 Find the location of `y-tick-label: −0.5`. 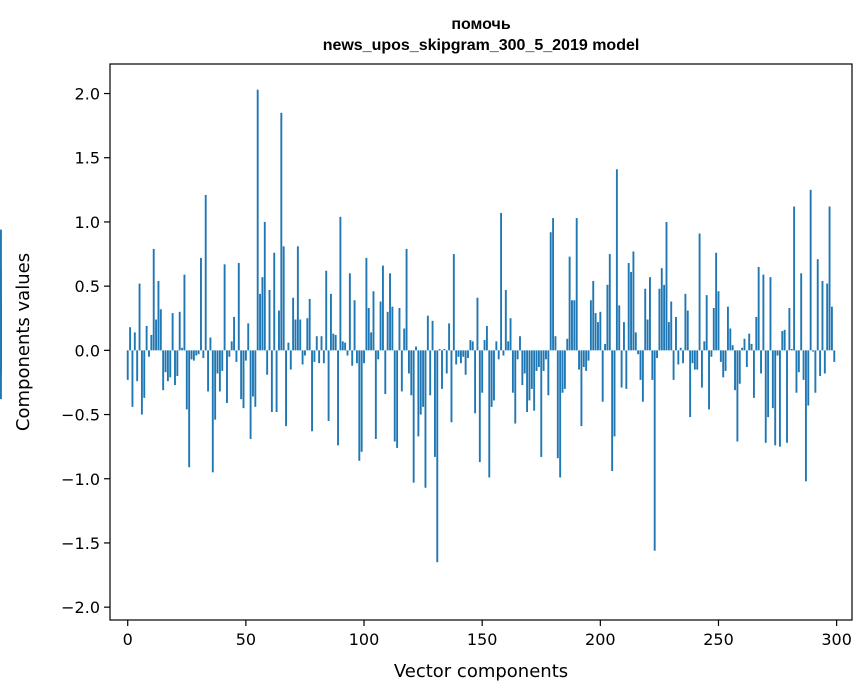

y-tick-label: −0.5 is located at coordinates (80, 415).